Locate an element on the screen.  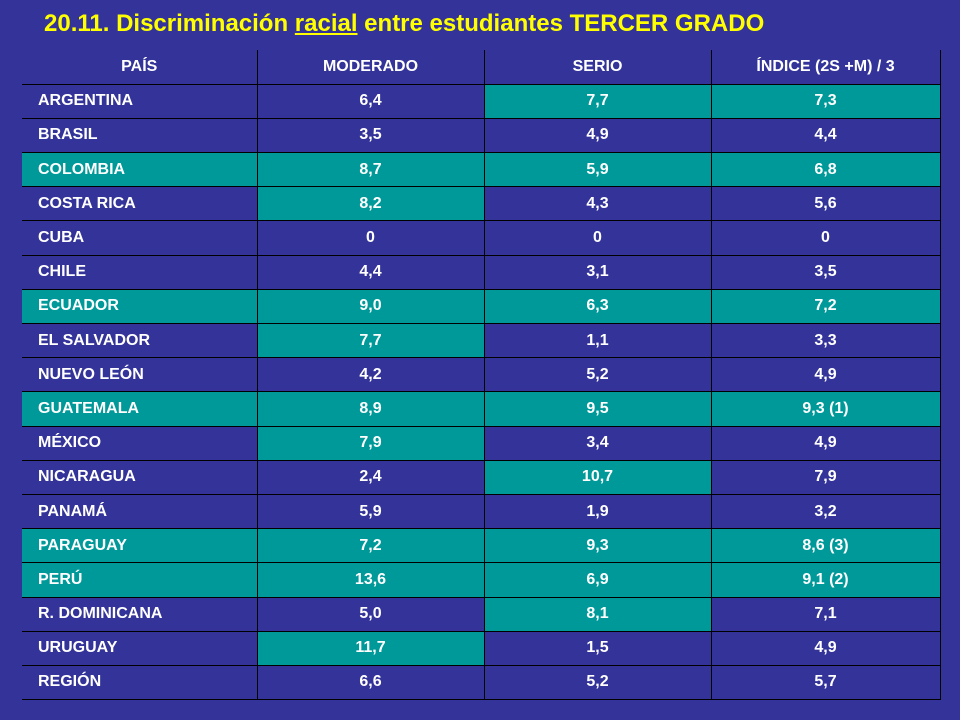
table-header-row: PAÍS MODERADO SERIO ÍNDICE (2S +M) / 3 is located at coordinates (481, 67).